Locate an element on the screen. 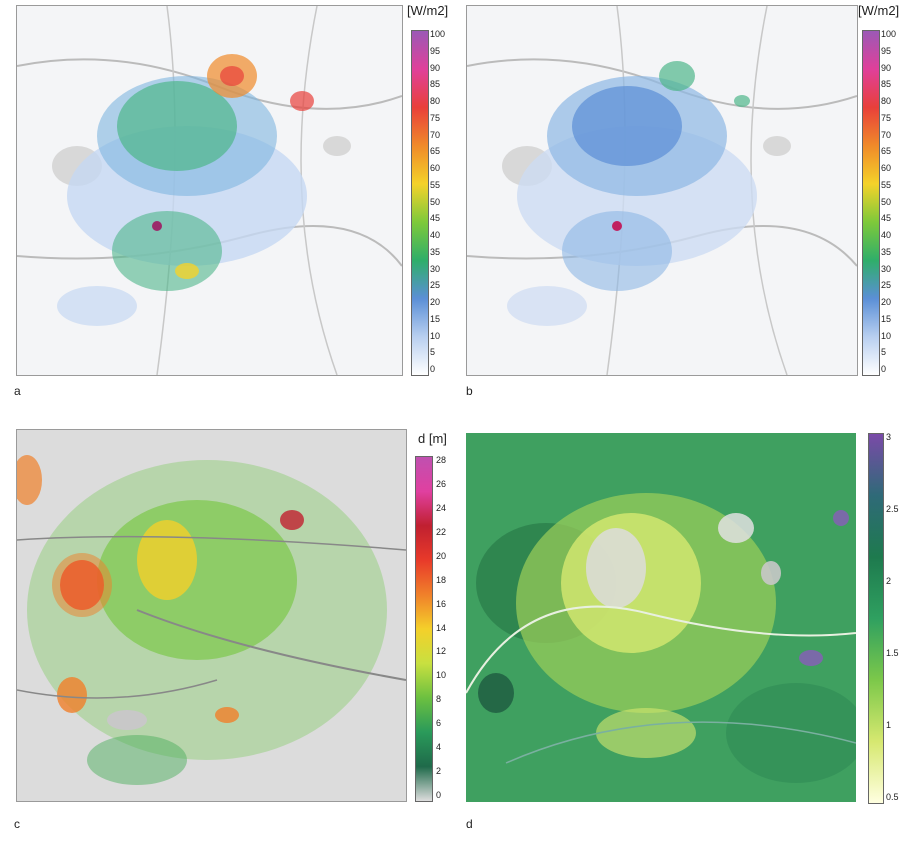 The height and width of the screenshot is (845, 922). colorbar-b-tick: 85 is located at coordinates (886, 84).